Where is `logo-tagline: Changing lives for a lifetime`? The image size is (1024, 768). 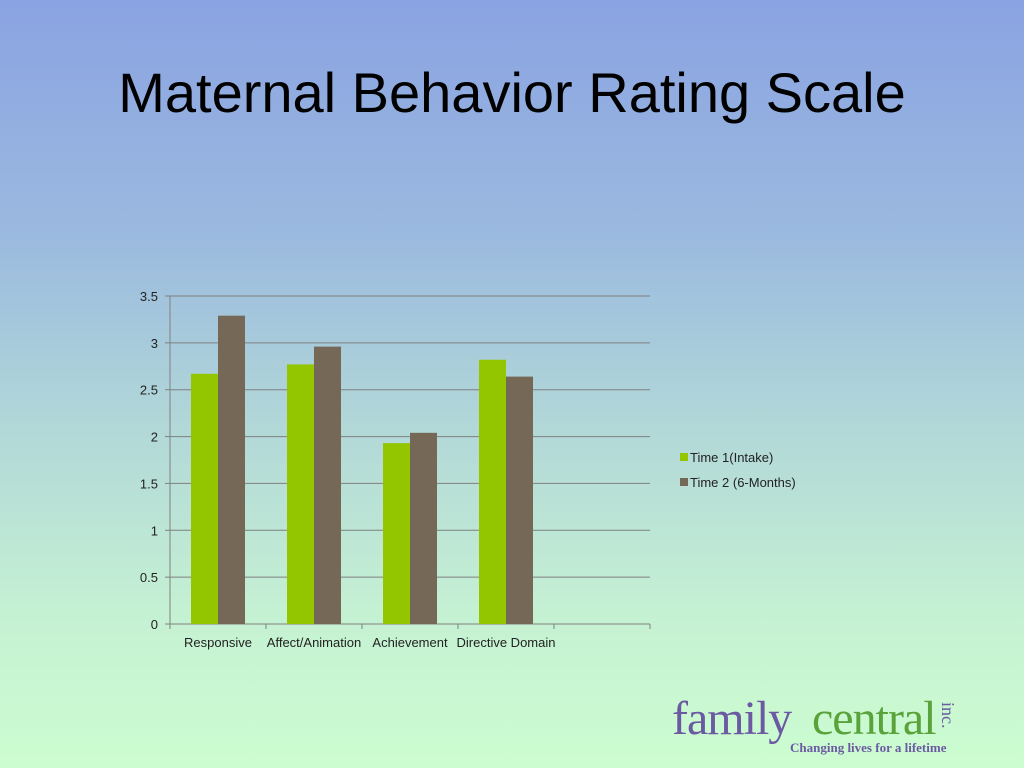
logo-tagline: Changing lives for a lifetime is located at coordinates (868, 747).